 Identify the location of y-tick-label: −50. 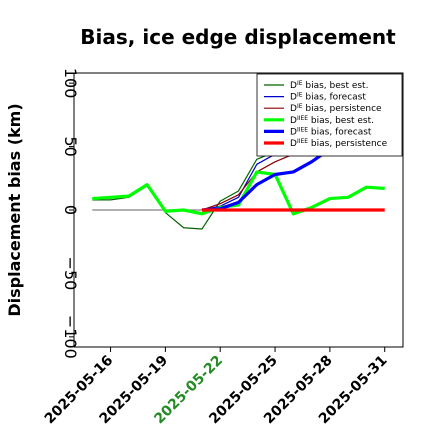
(70, 274).